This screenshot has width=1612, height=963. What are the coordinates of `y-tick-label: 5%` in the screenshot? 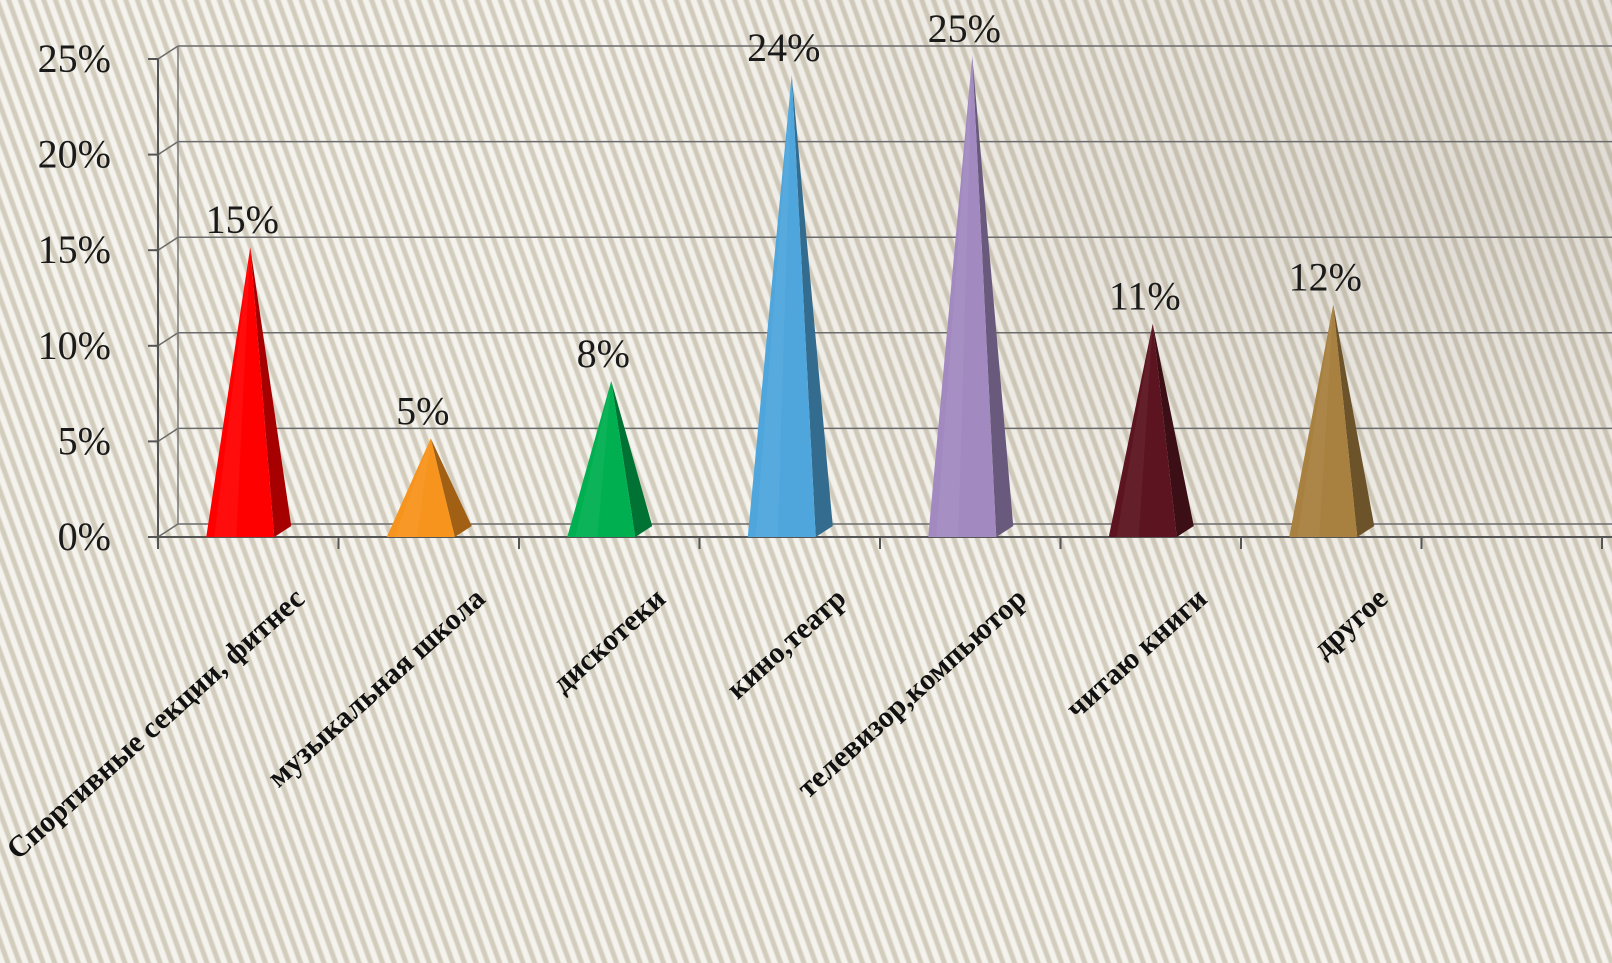 It's located at (84, 440).